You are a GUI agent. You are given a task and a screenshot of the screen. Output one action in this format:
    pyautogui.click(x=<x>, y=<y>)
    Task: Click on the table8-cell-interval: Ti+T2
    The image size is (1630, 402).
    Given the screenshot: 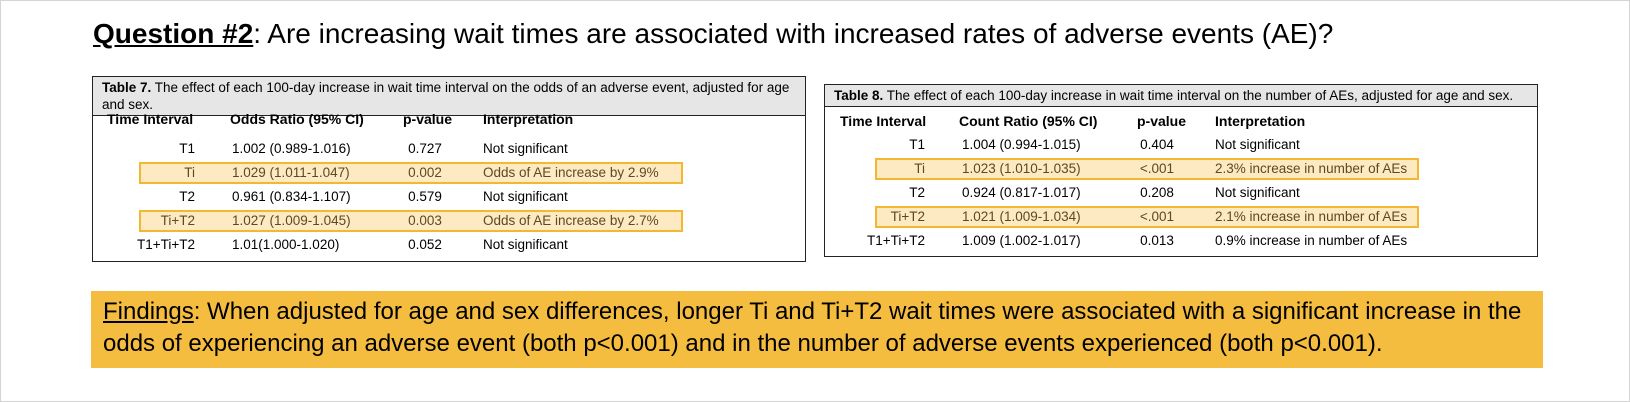 What is the action you would take?
    pyautogui.click(x=907, y=216)
    